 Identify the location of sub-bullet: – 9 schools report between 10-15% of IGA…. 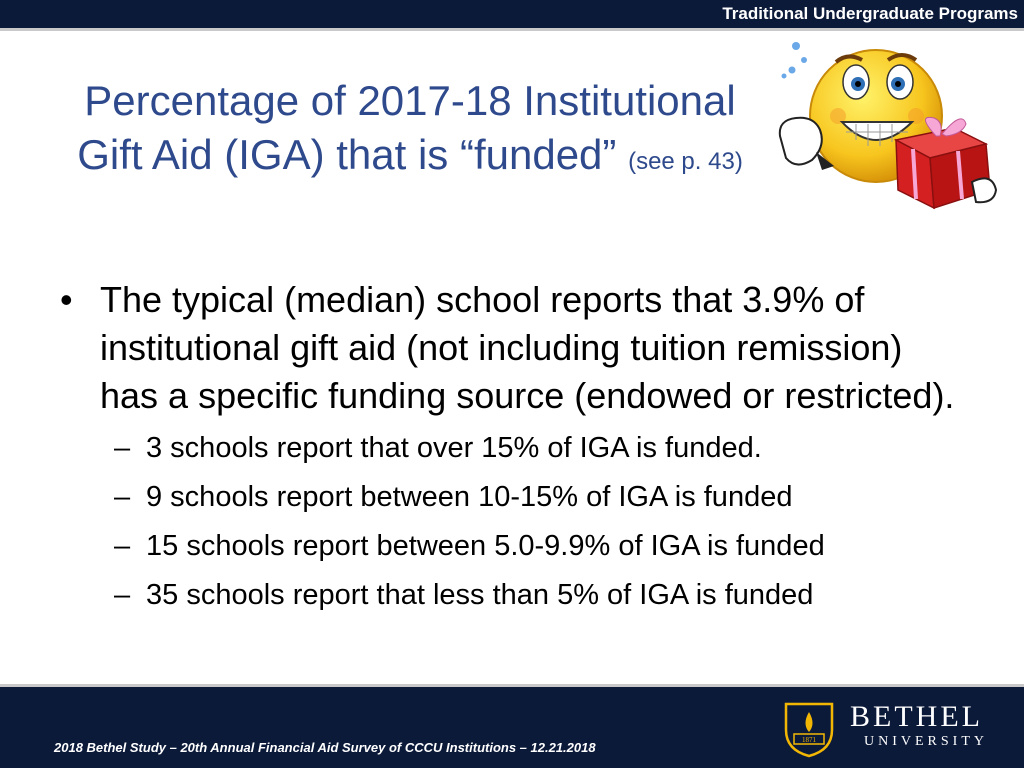
(453, 497).